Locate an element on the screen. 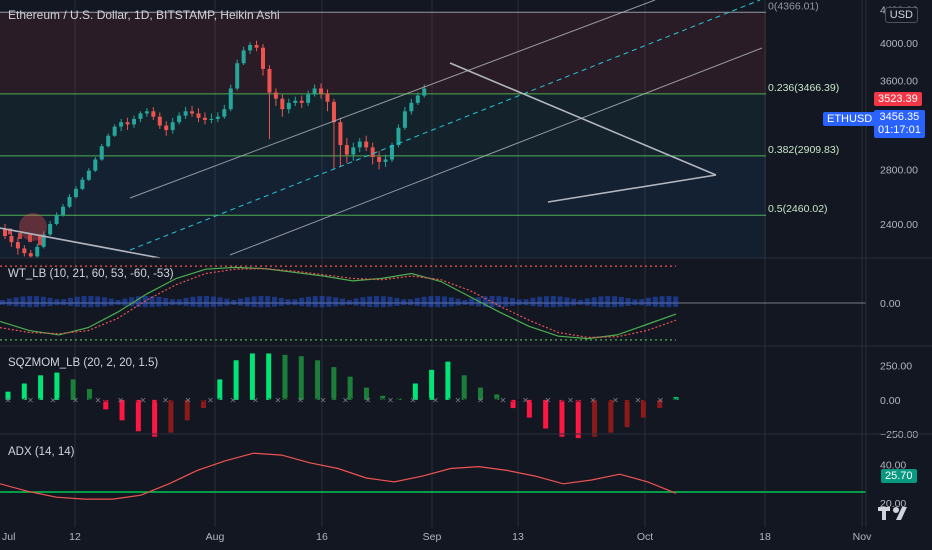 This screenshot has width=932, height=550. adx-axis-label: 20.00 is located at coordinates (893, 504).